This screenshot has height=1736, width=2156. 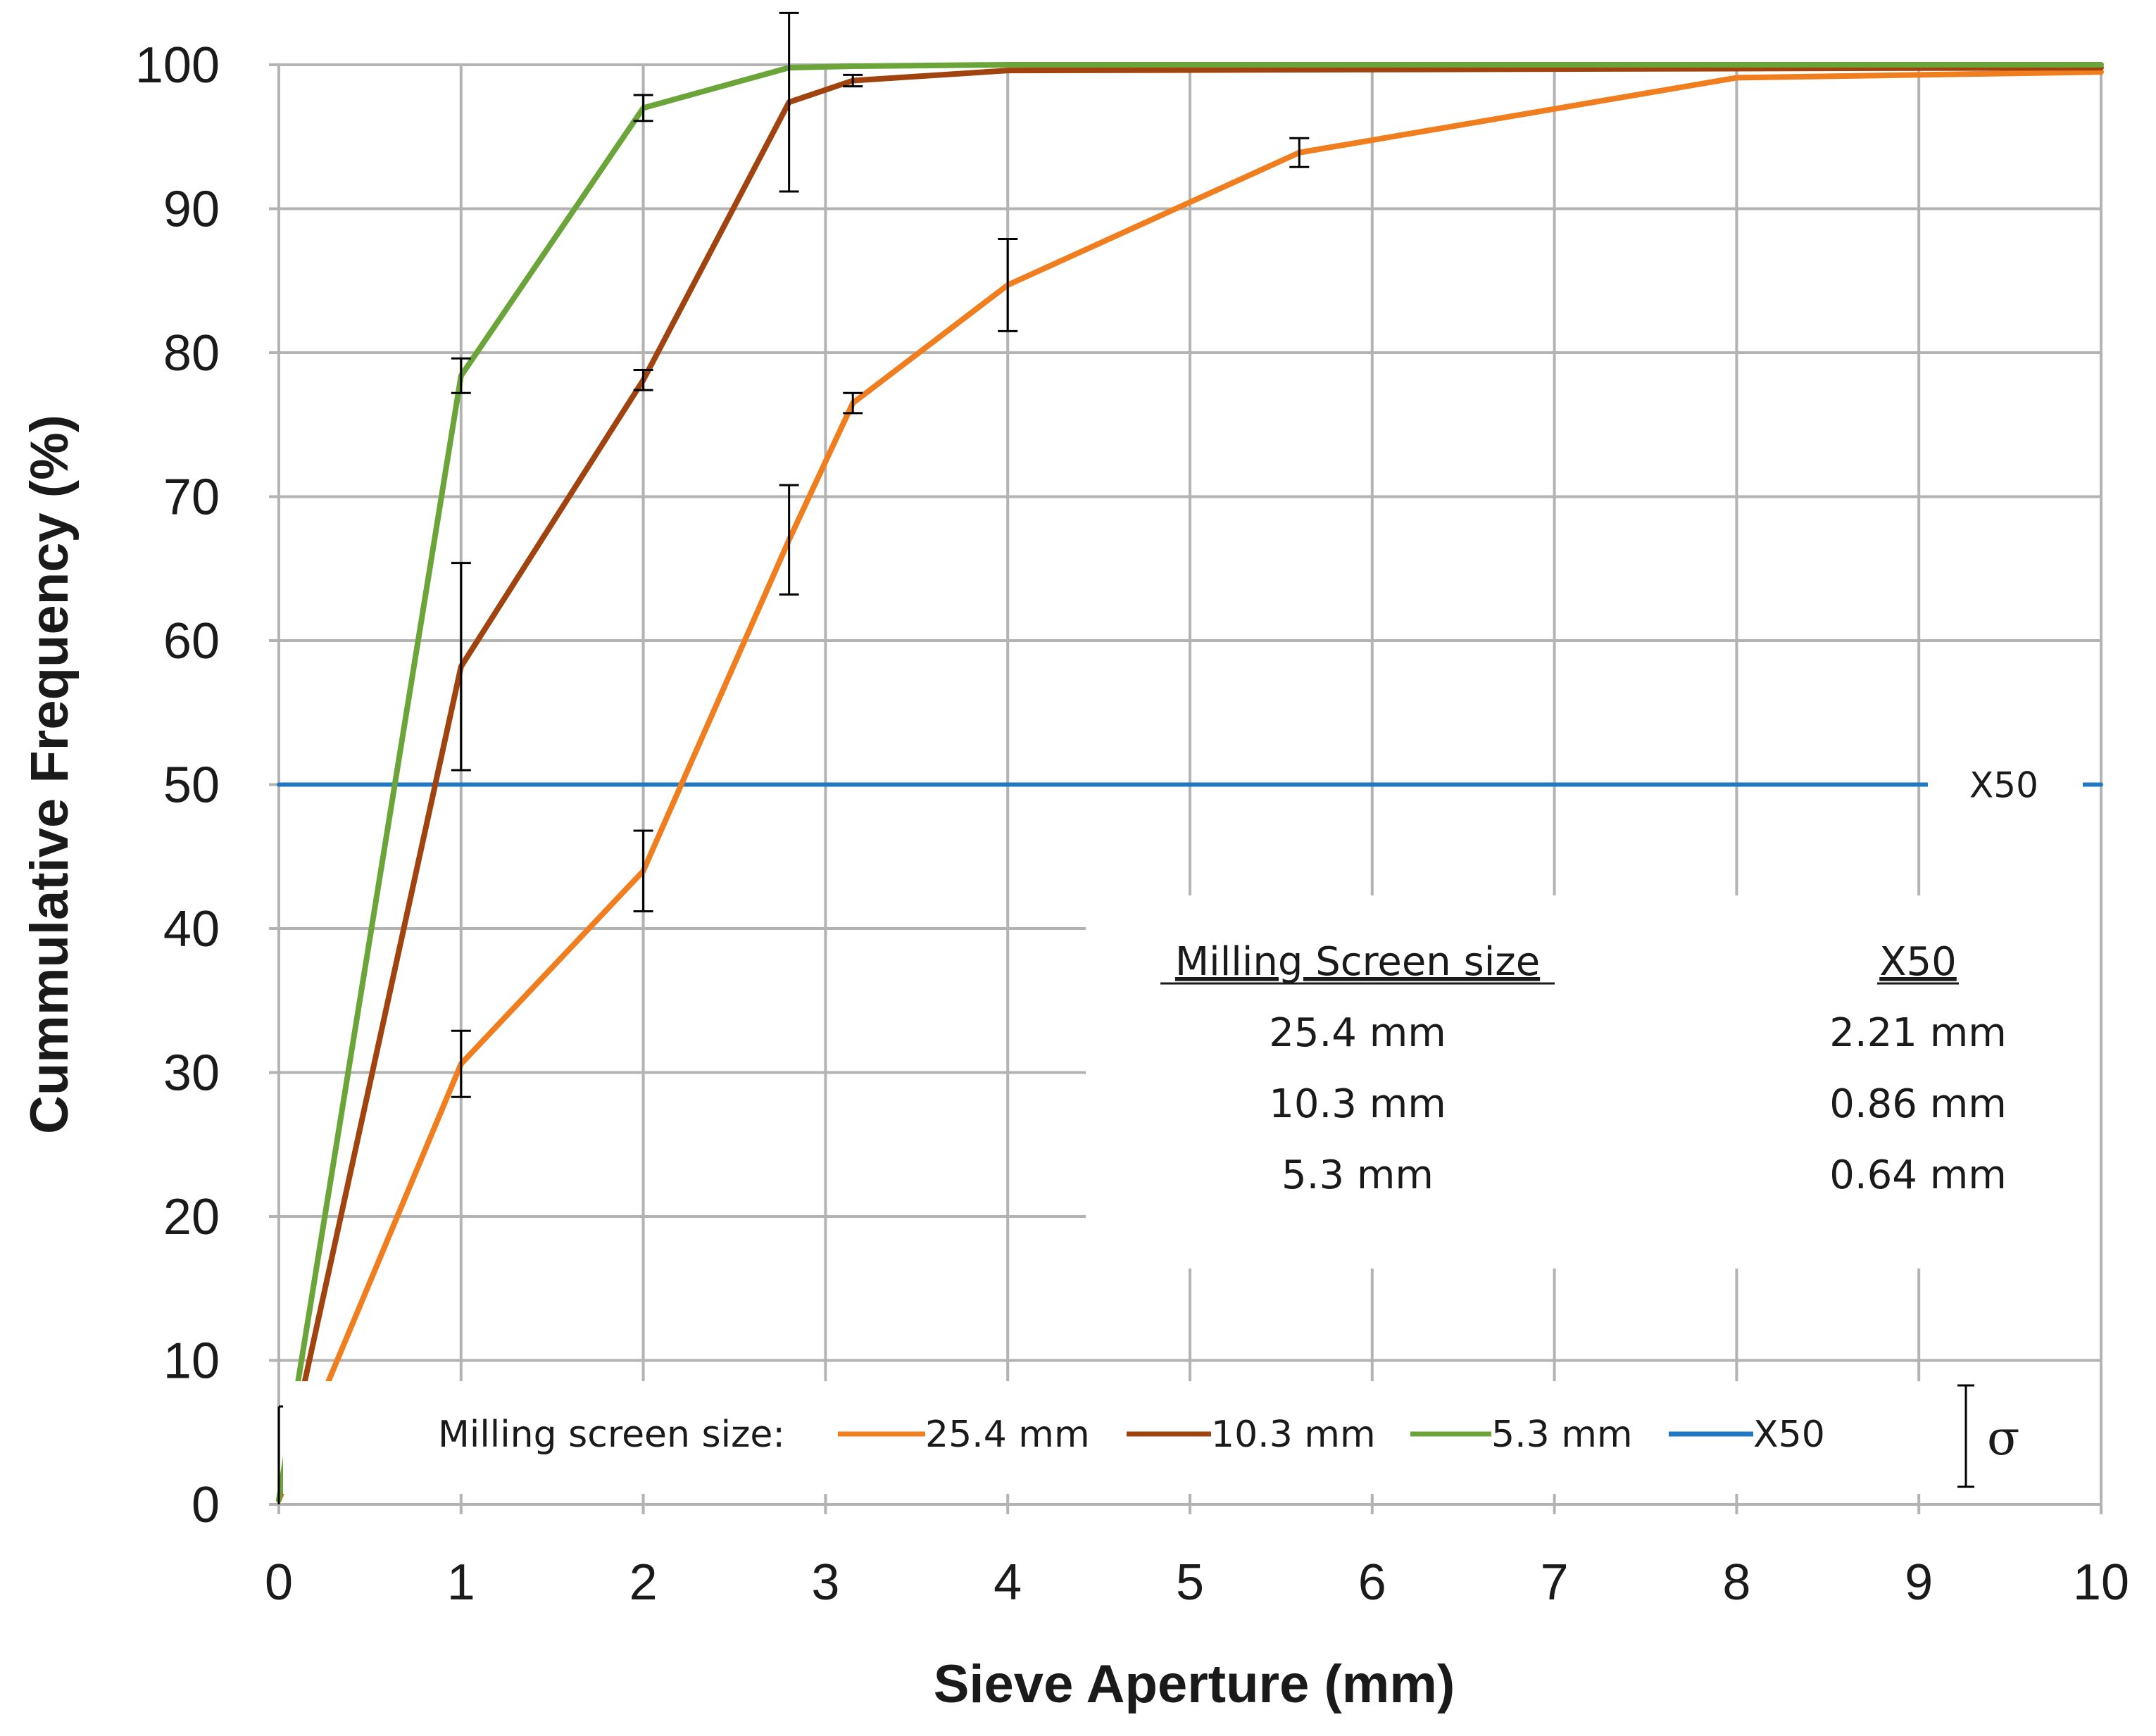 What do you see at coordinates (1184, 1437) in the screenshot?
I see `legend` at bounding box center [1184, 1437].